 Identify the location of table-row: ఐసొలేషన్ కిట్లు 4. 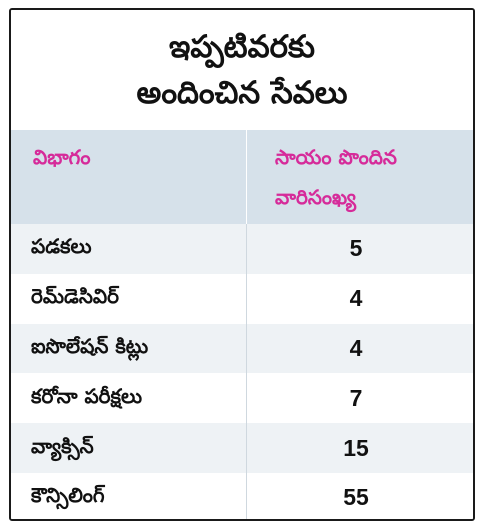
(242, 348).